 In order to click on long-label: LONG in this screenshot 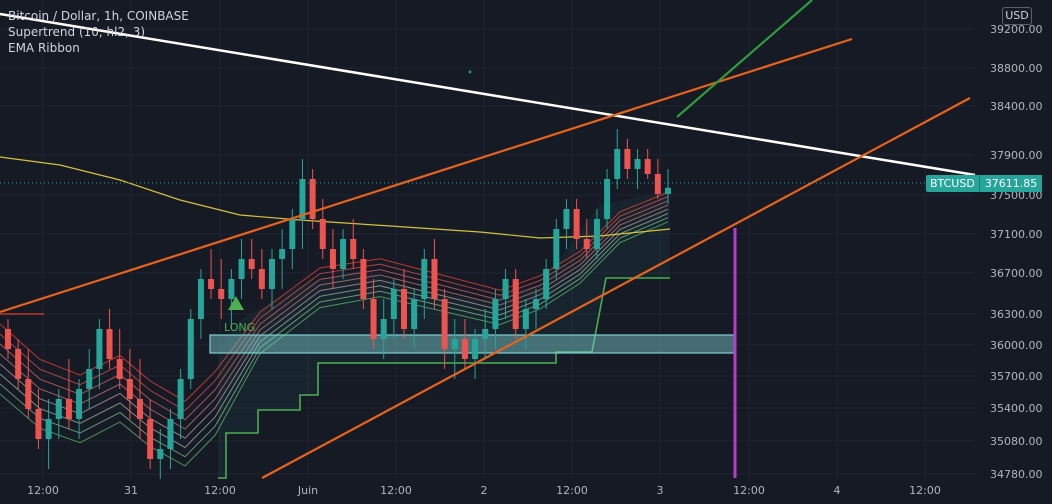, I will do `click(239, 327)`.